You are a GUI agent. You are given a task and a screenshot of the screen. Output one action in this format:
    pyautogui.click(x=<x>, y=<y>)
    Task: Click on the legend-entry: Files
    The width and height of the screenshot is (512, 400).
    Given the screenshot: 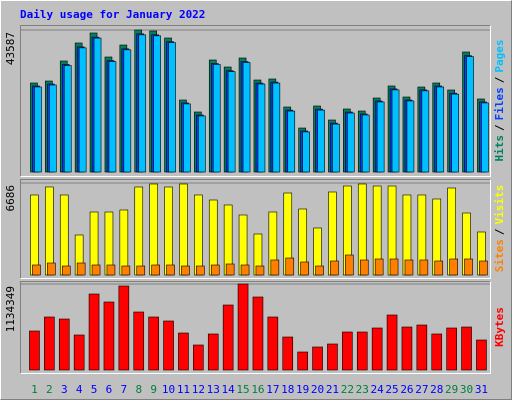 What is the action you would take?
    pyautogui.click(x=499, y=103)
    